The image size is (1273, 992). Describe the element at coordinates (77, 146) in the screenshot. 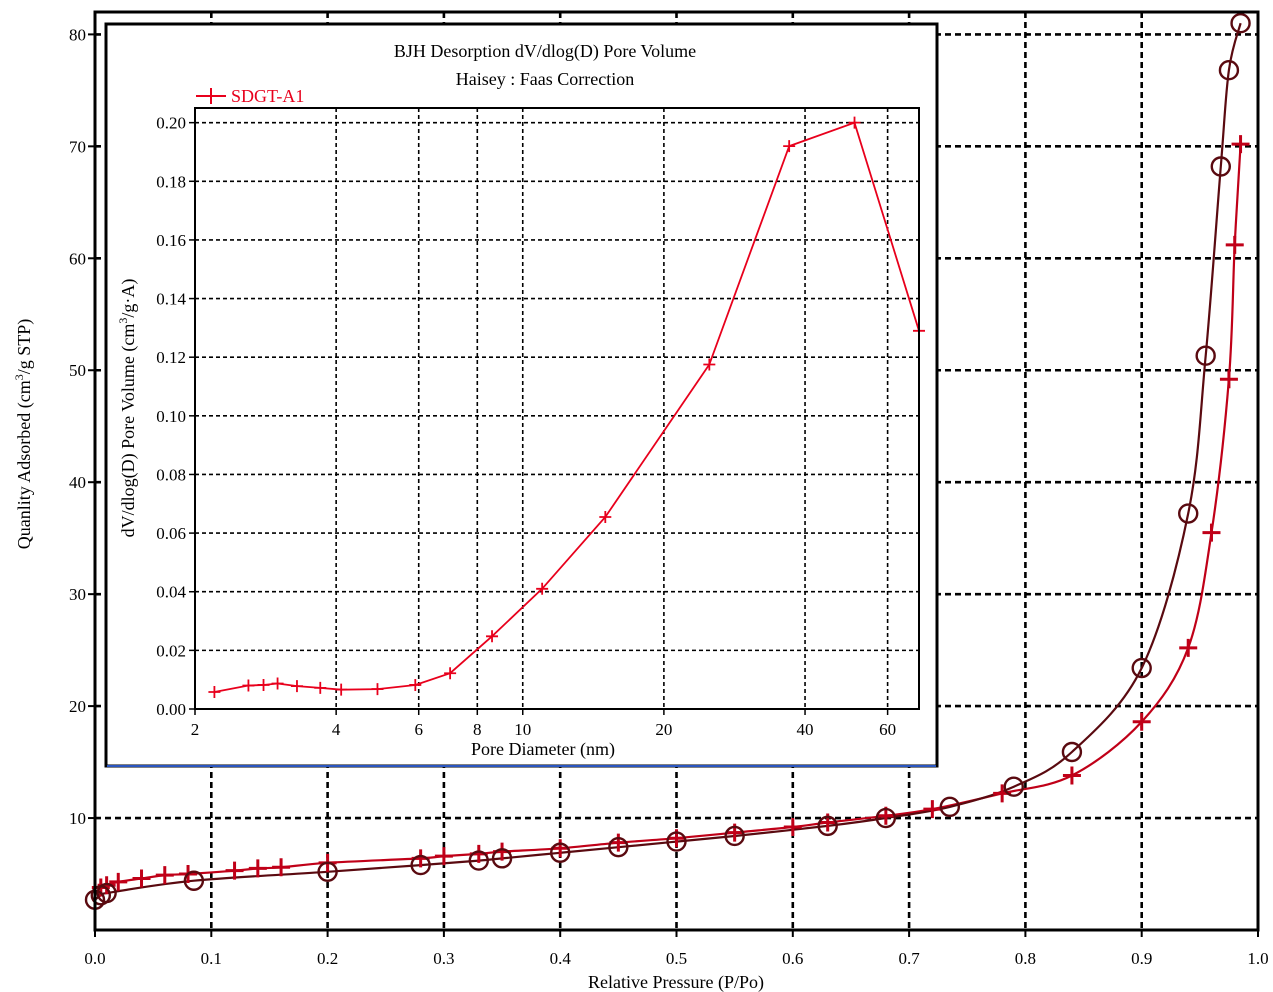

I see `main-y-tick-label: 70` at that location.